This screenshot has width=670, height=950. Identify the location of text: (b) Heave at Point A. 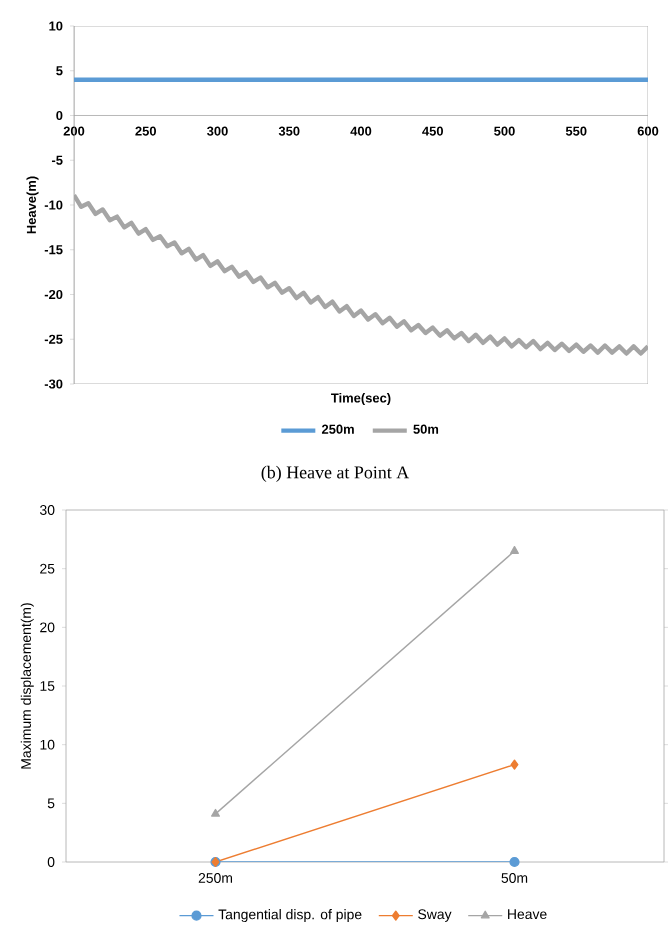
(335, 474).